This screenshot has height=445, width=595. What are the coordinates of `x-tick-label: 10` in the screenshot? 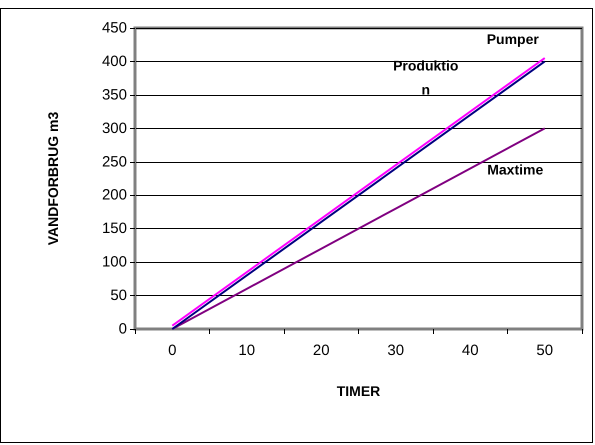 It's located at (247, 350).